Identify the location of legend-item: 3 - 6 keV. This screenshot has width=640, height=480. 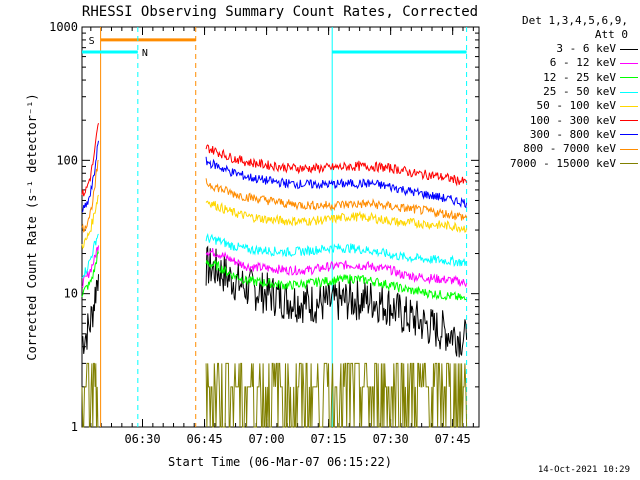
(558, 49).